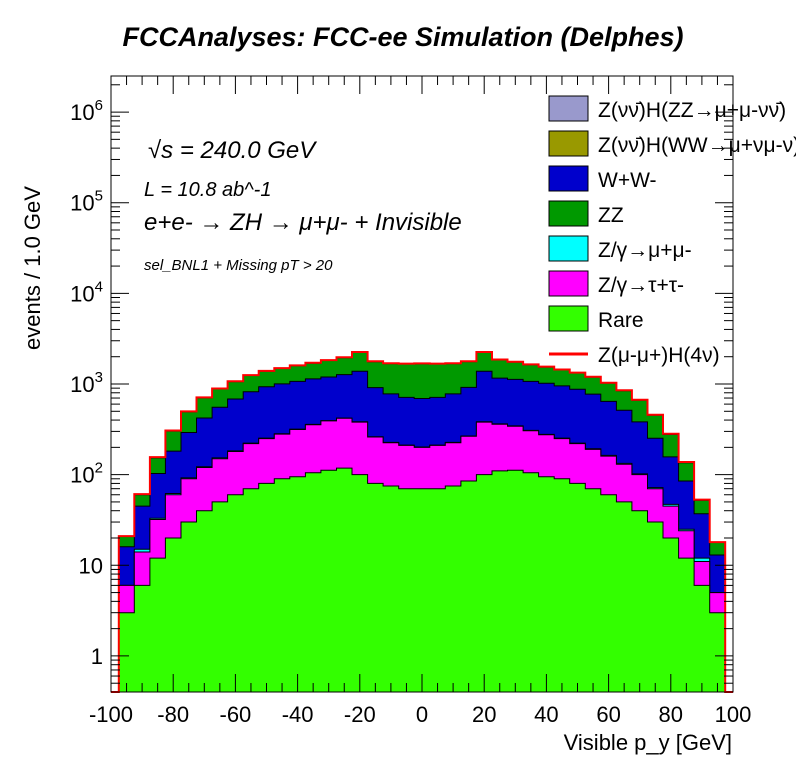  I want to click on x-tick-label: 40, so click(546, 714).